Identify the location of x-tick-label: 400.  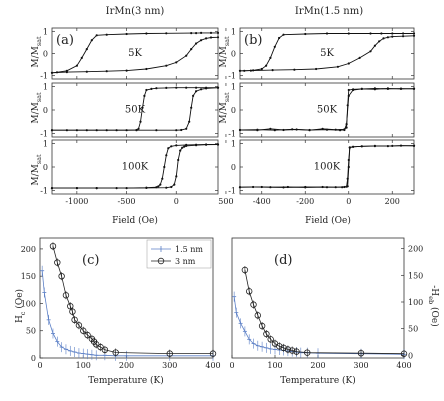
(403, 365).